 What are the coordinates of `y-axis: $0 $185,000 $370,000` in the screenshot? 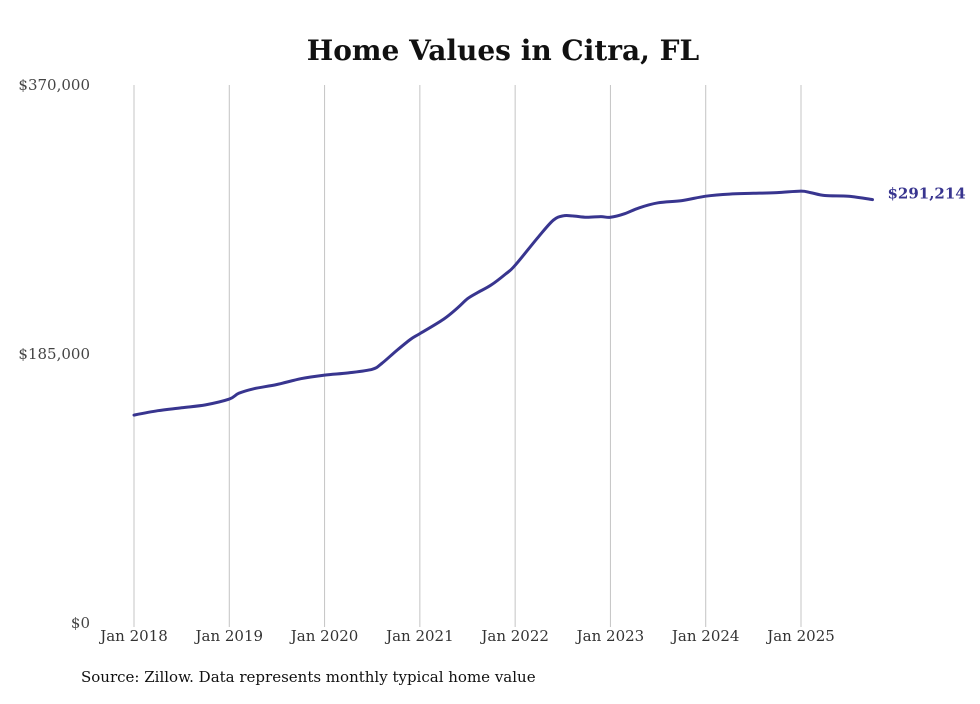 It's located at (54, 354).